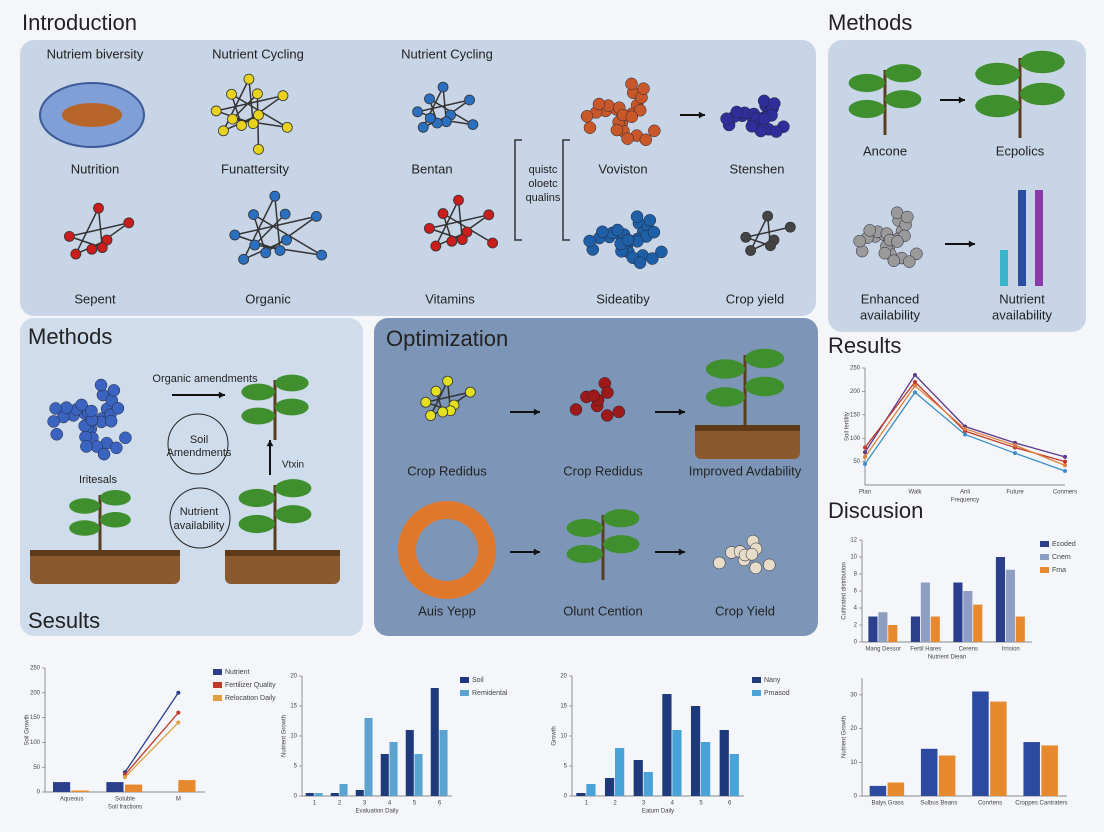 This screenshot has height=832, width=1104. What do you see at coordinates (853, 541) in the screenshot?
I see `y-tick-label: 12` at bounding box center [853, 541].